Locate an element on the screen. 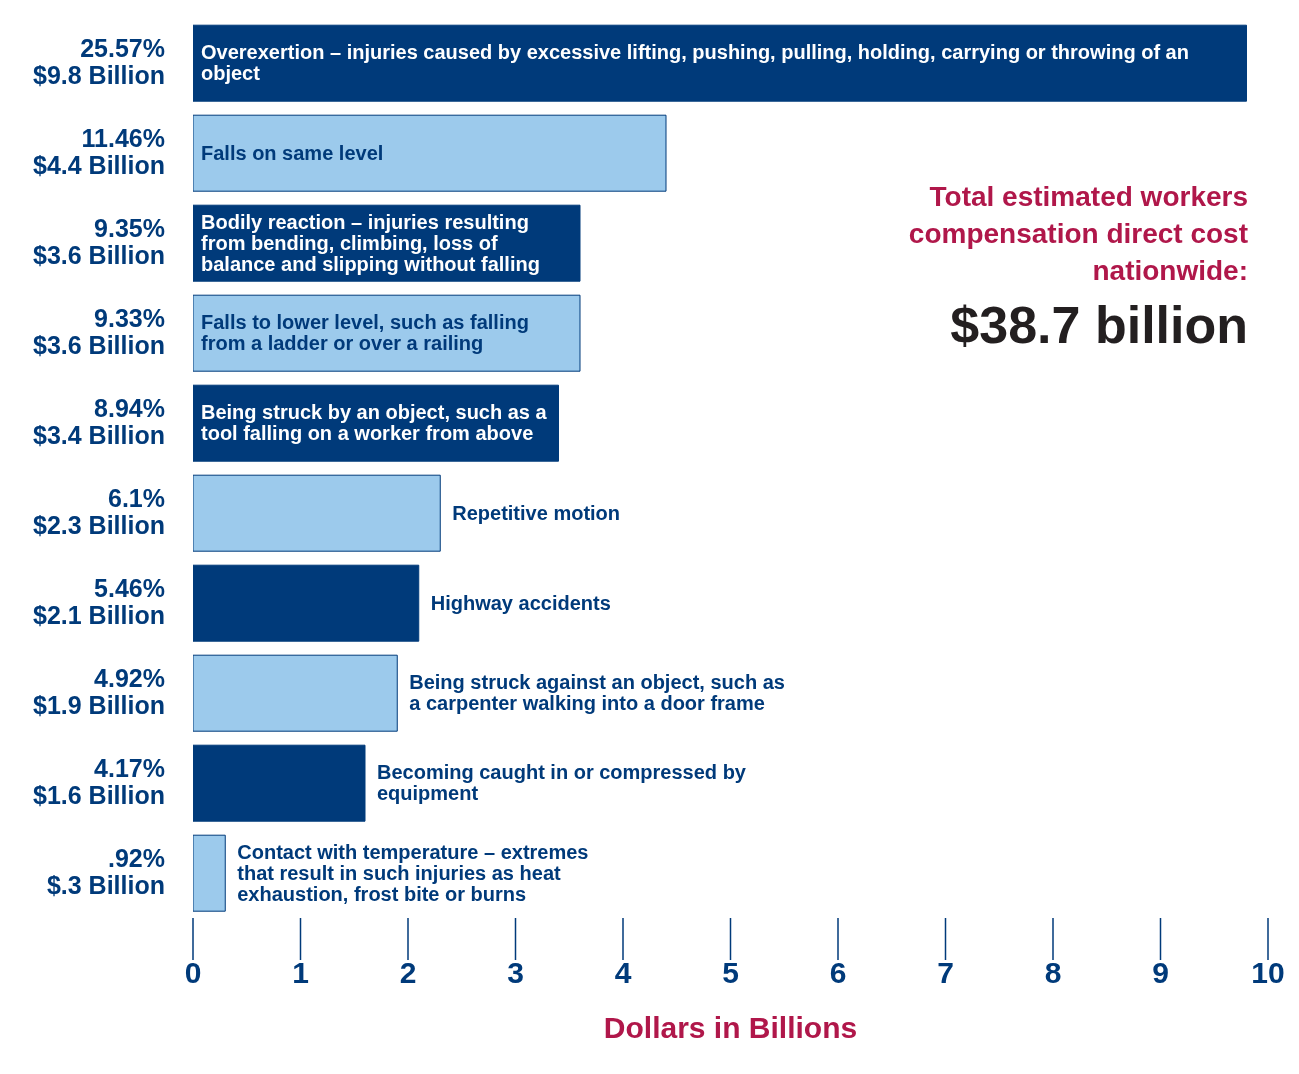 The height and width of the screenshot is (1074, 1299). y-tick-label: Contact with temperature – extremes that result in such injuries as heat exhaustion, frost bite or burns is located at coordinates (413, 872).